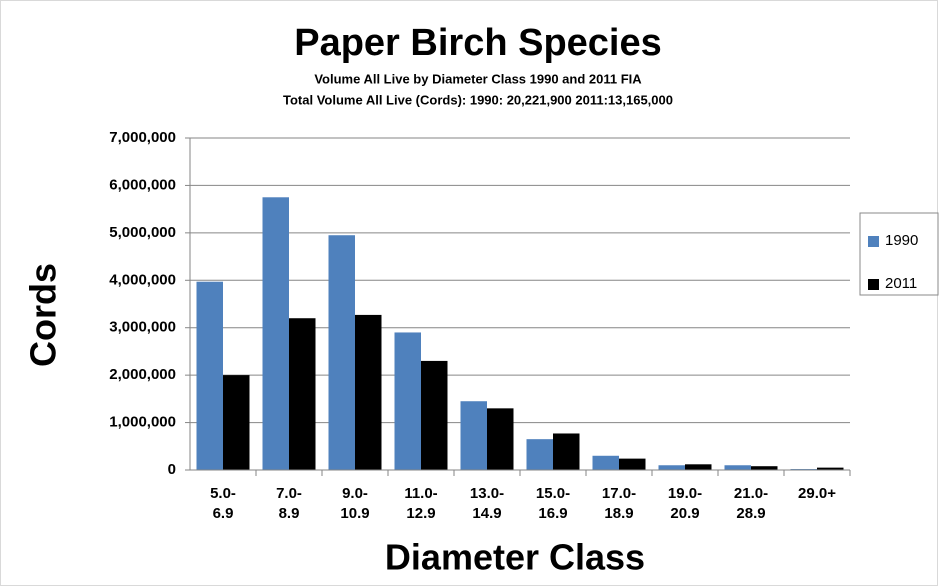 The height and width of the screenshot is (587, 939). I want to click on x-tick-label: 21.0- 28.9, so click(751, 503).